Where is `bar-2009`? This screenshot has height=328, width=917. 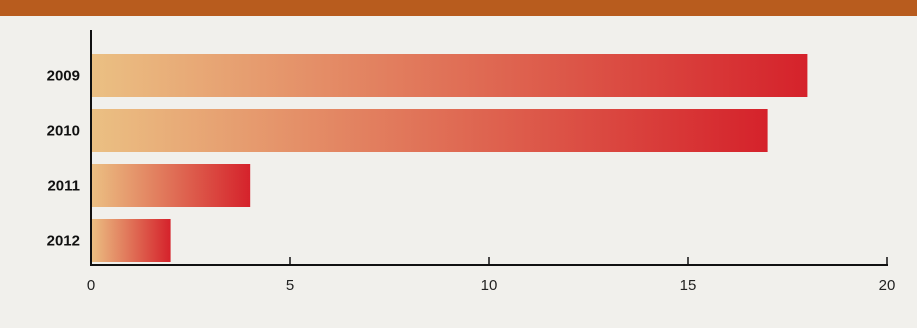
bar-2009 is located at coordinates (449, 75).